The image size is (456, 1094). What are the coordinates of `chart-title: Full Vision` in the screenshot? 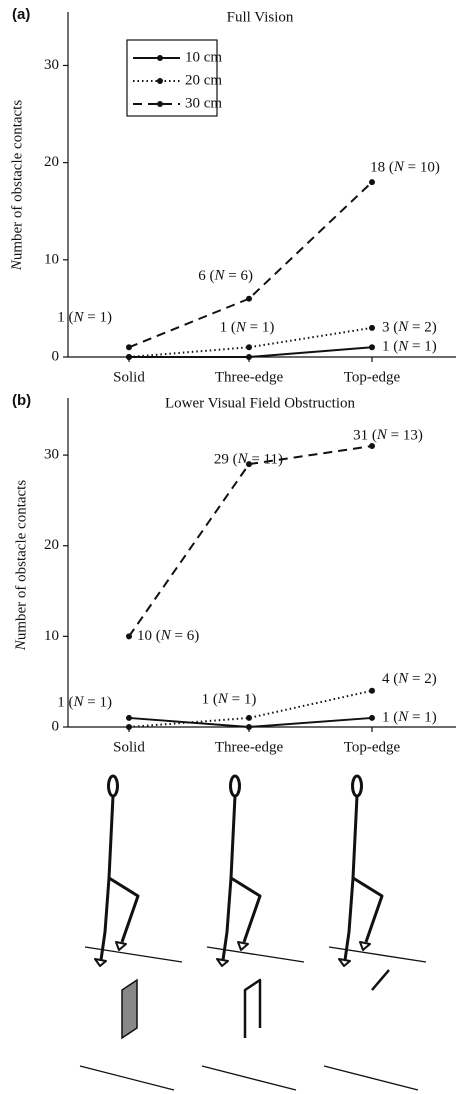 It's located at (260, 17).